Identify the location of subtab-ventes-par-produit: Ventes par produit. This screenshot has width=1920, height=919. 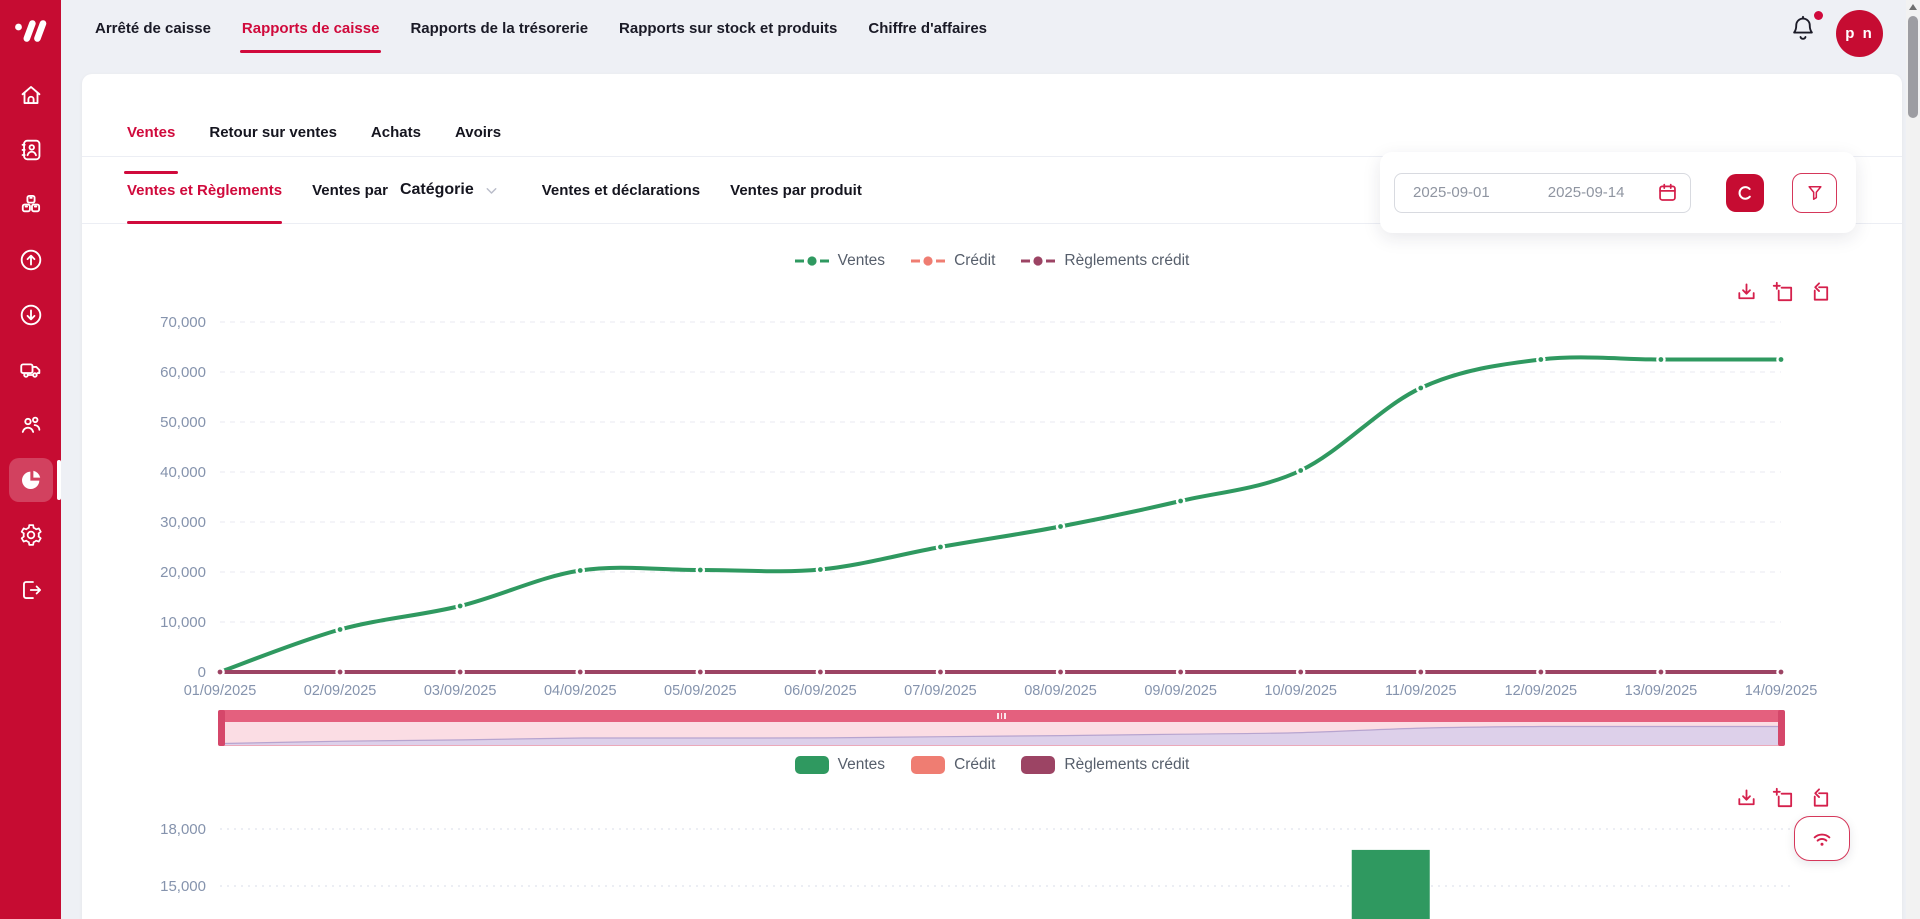
(796, 190).